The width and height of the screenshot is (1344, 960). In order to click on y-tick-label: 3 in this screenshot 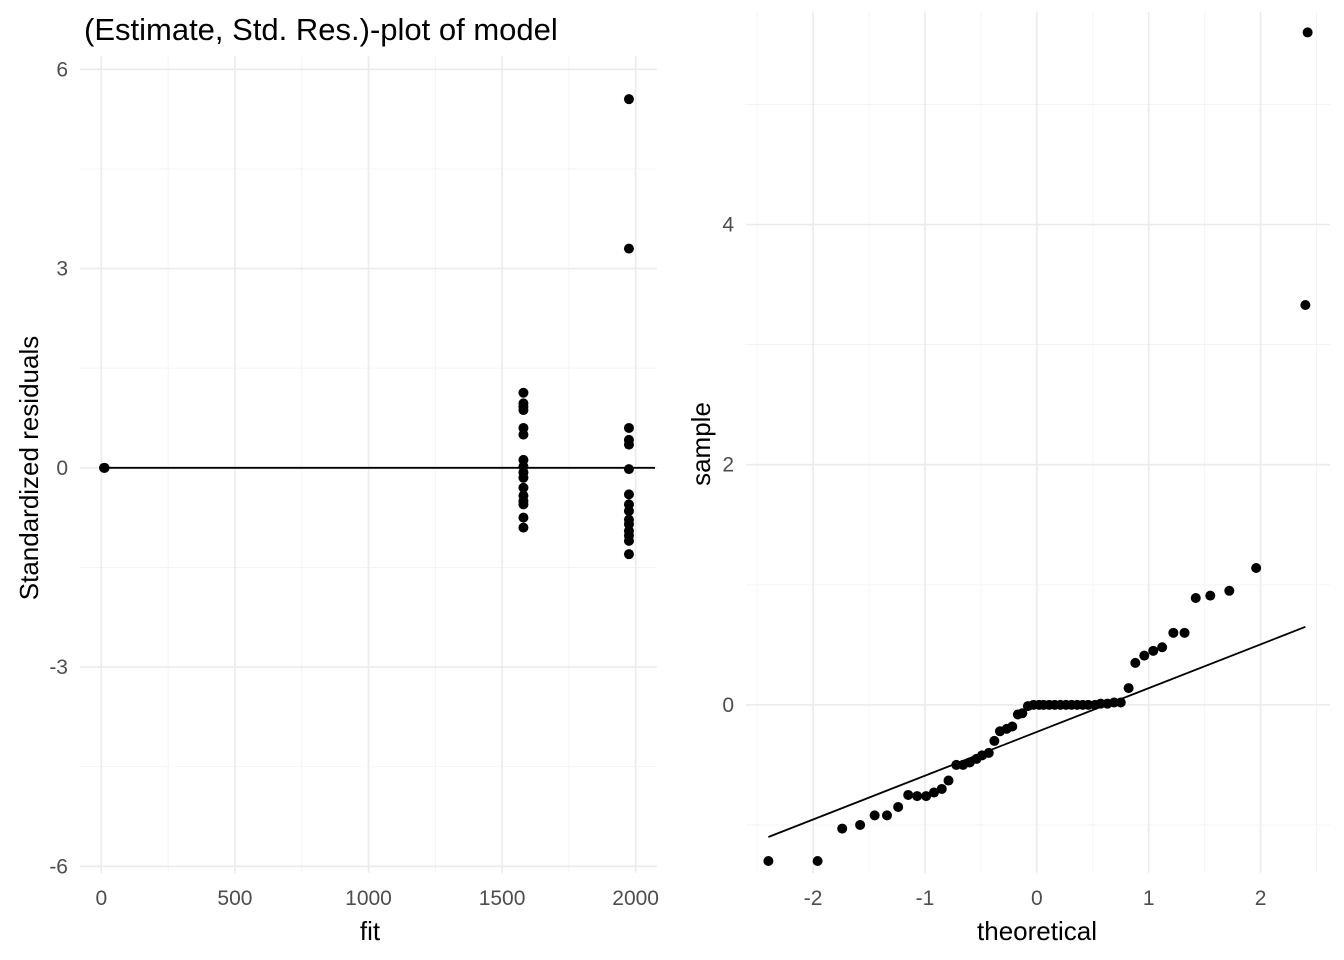, I will do `click(62, 269)`.